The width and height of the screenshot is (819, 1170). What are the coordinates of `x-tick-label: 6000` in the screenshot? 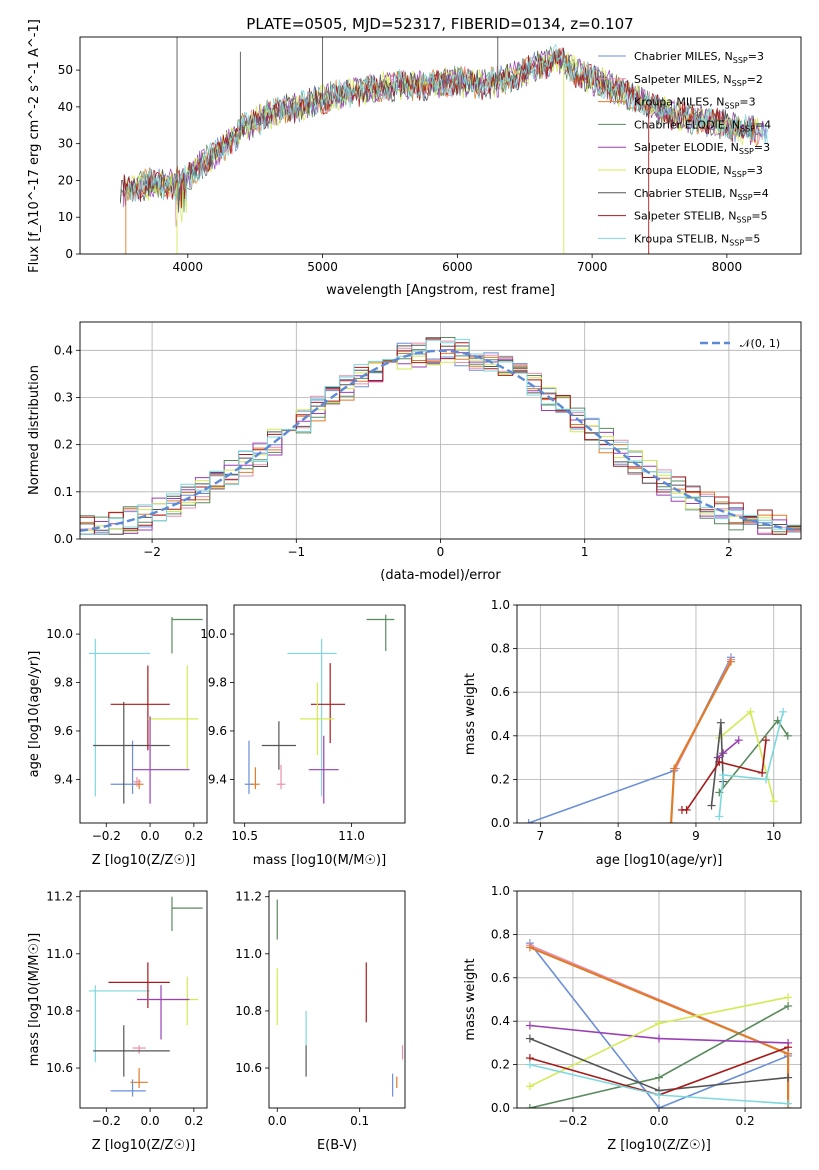 It's located at (457, 267).